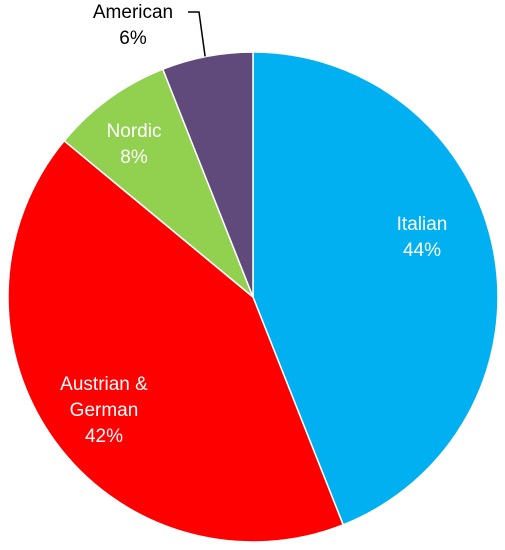 Image resolution: width=505 pixels, height=550 pixels. I want to click on slice-label-american: American 6%, so click(133, 25).